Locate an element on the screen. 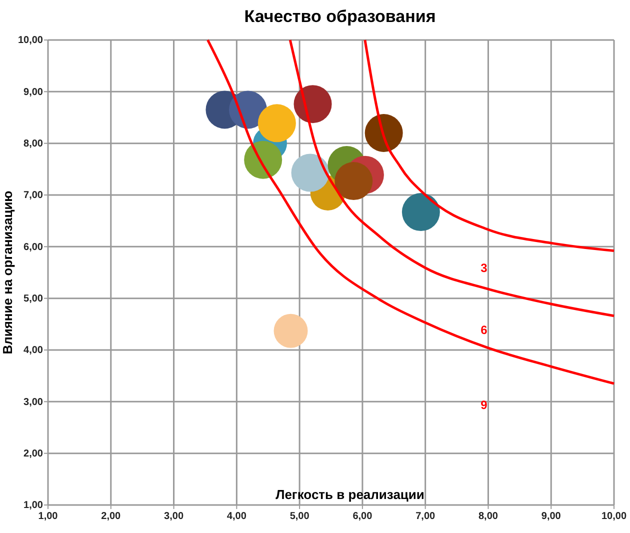 The width and height of the screenshot is (630, 533). x-tick-label: 1,00 is located at coordinates (48, 516).